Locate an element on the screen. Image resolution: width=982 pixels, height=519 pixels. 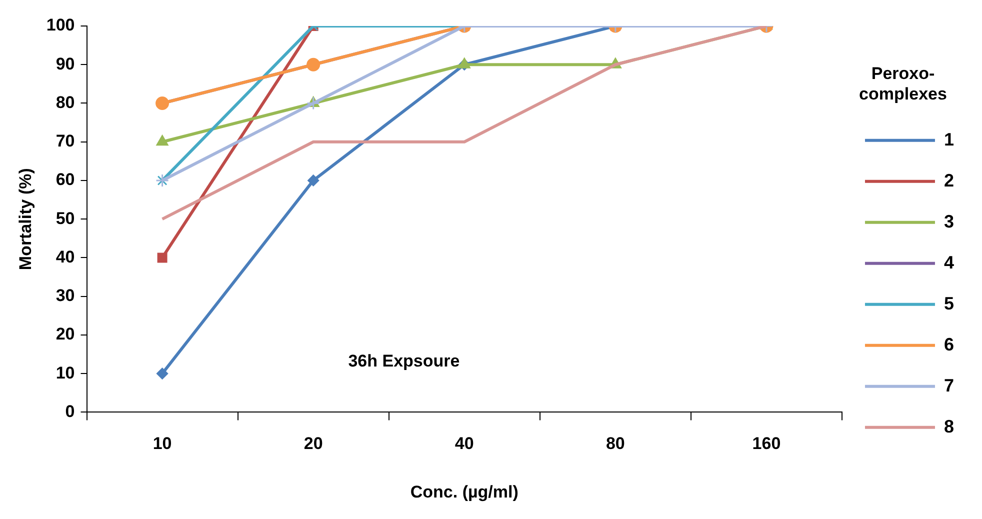
legend-label: 8 is located at coordinates (949, 426).